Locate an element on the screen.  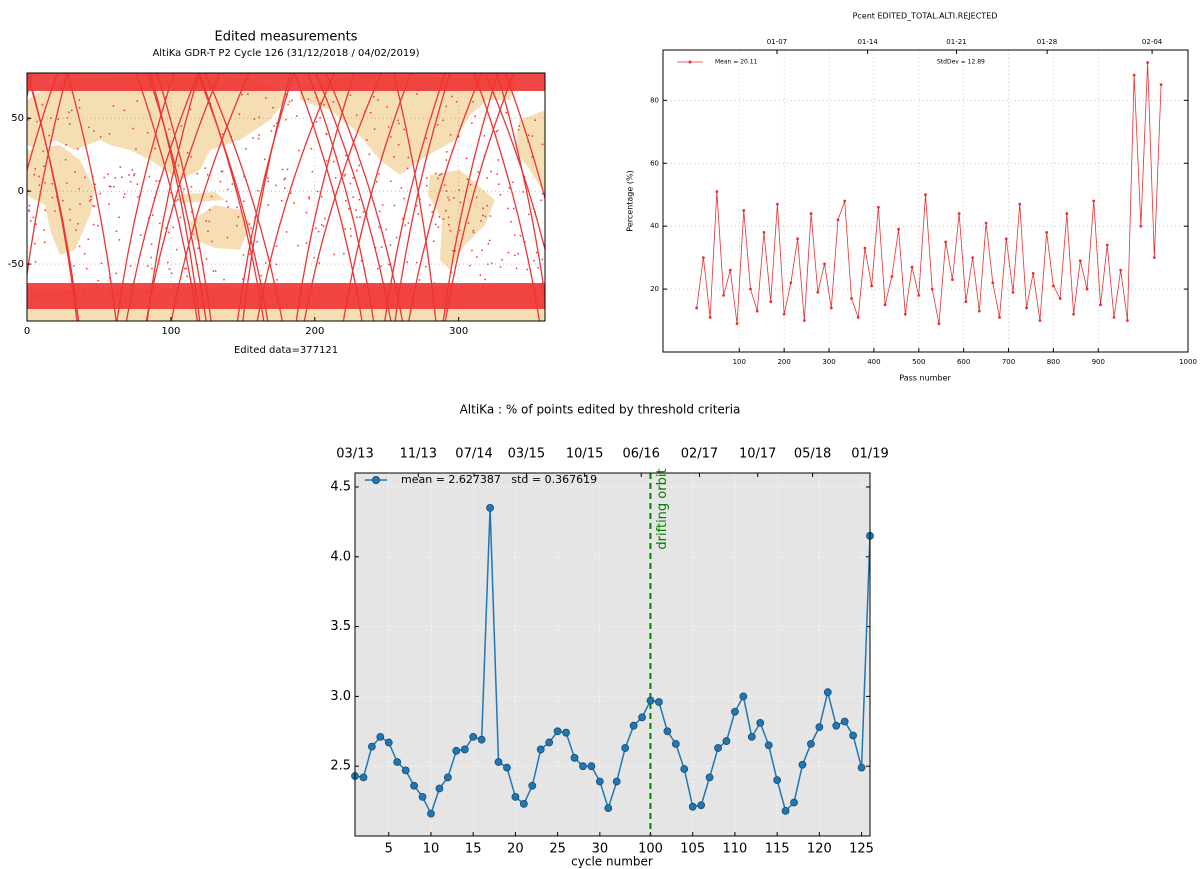
legend-marker is located at coordinates (690, 62).